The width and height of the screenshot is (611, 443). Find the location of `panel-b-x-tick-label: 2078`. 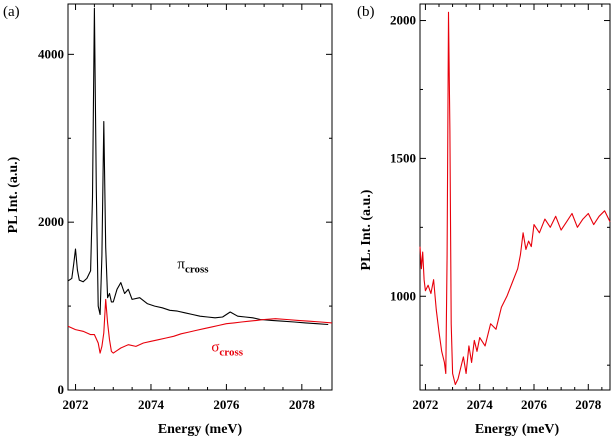

panel-b-x-tick-label: 2078 is located at coordinates (588, 404).